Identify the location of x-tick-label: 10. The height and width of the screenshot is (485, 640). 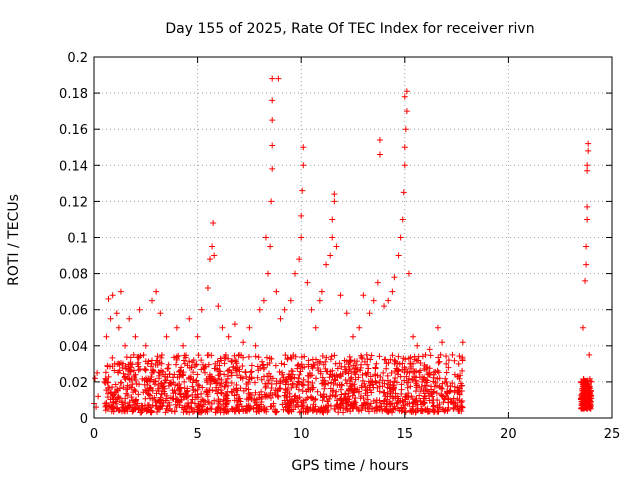
(301, 434).